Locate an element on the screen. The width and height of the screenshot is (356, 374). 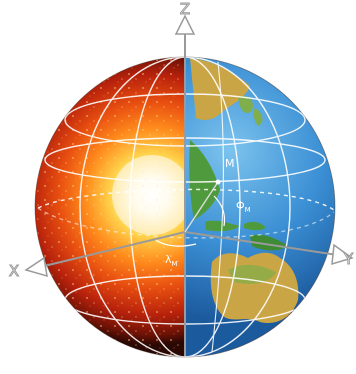
x-axis is located at coordinates (110, 250).